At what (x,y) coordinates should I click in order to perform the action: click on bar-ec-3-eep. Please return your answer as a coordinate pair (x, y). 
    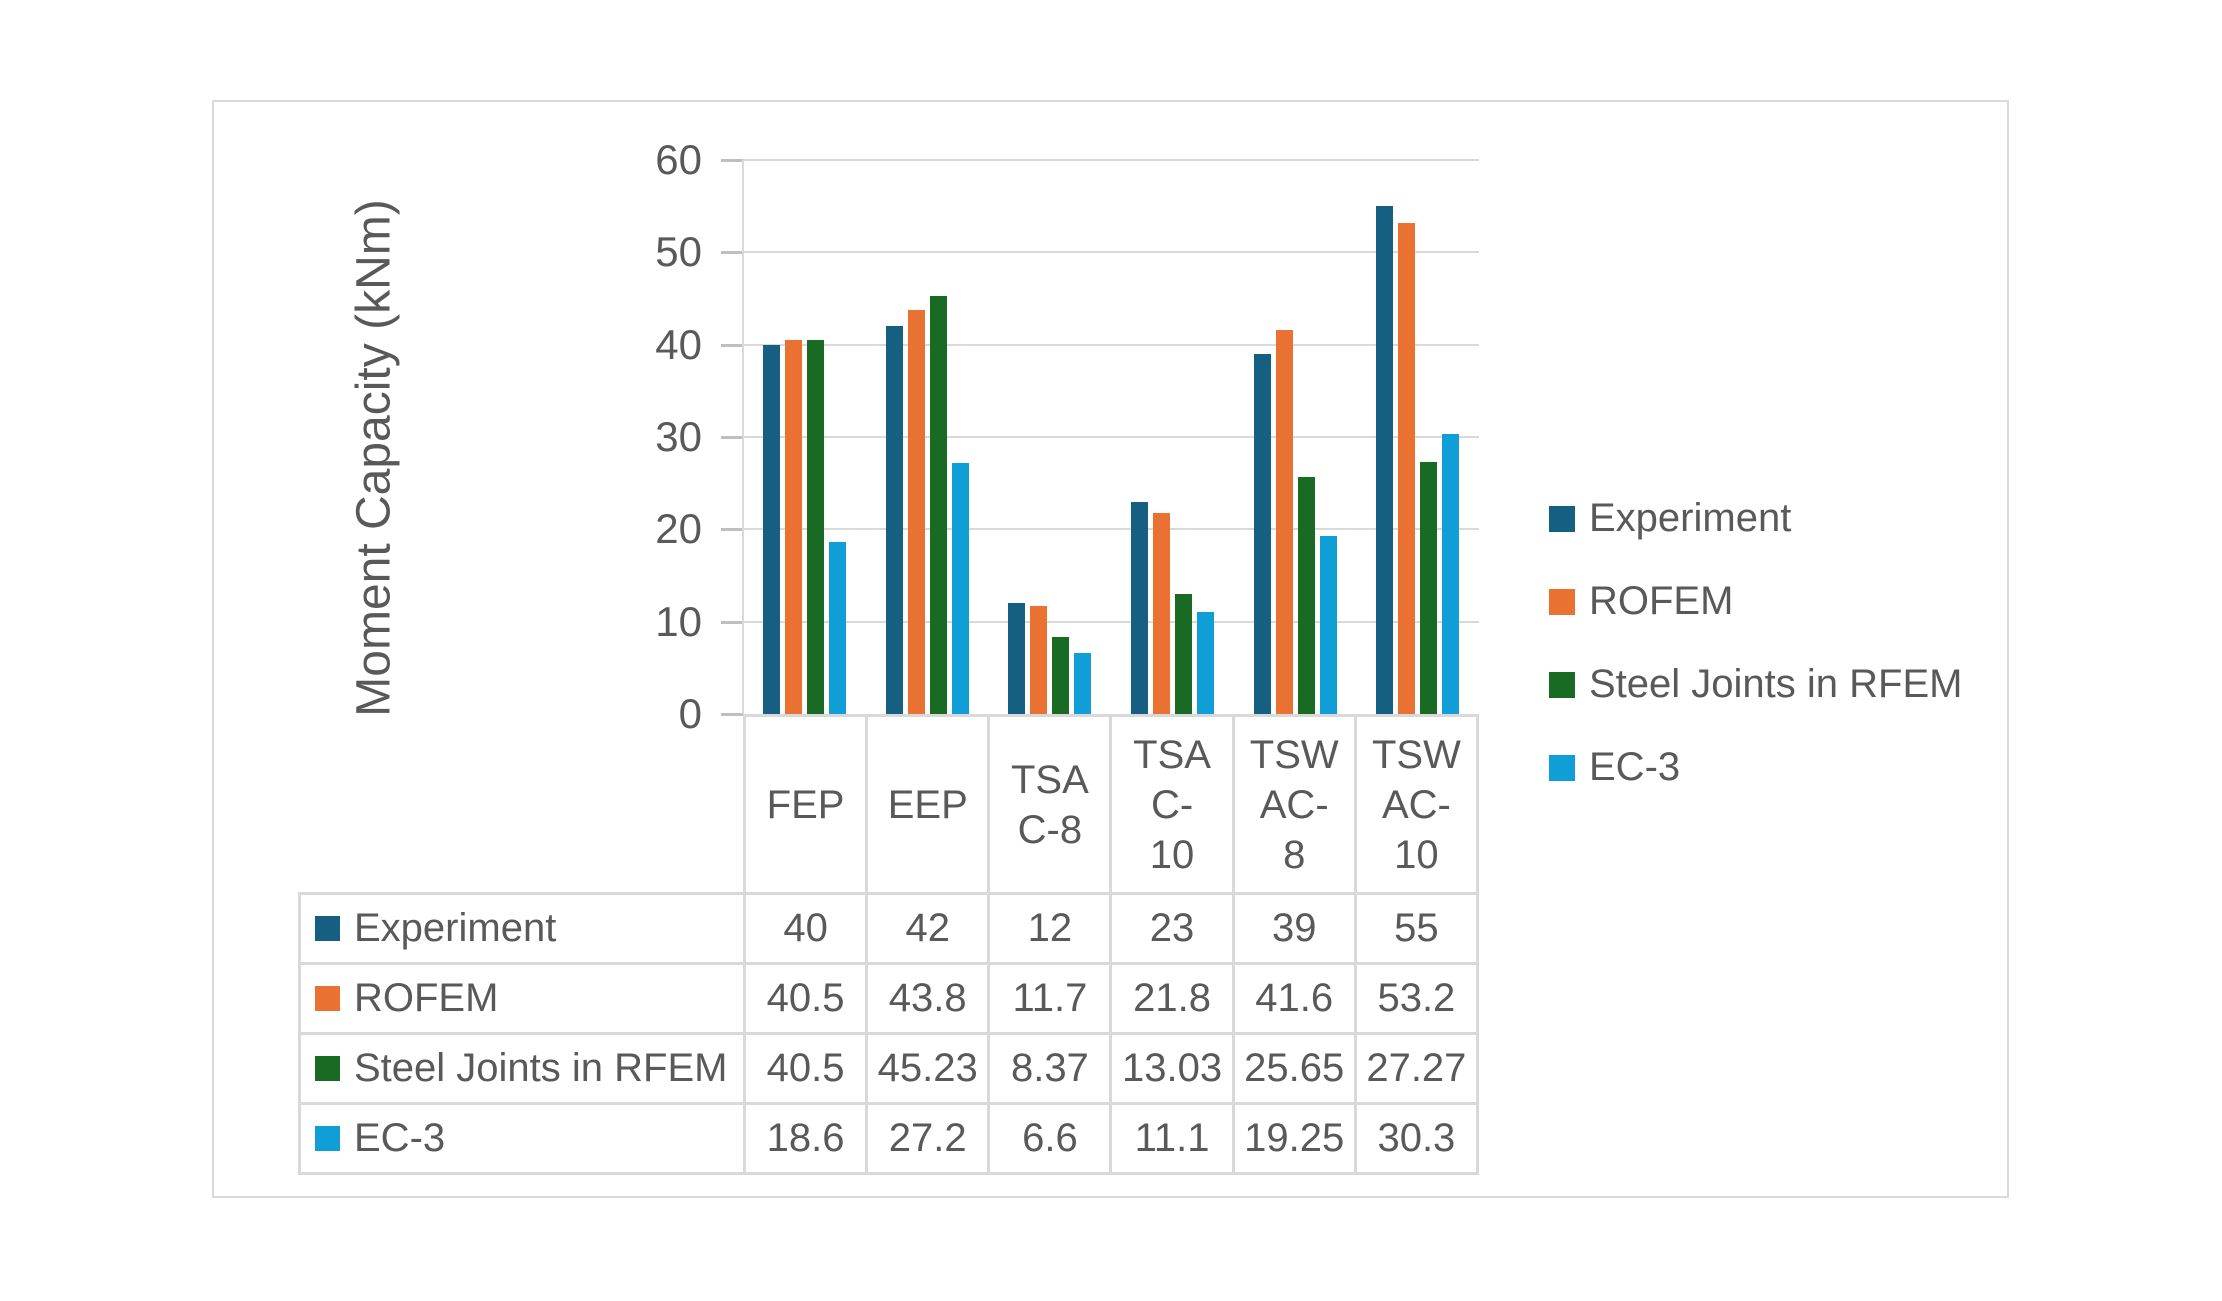
    Looking at the image, I should click on (960, 588).